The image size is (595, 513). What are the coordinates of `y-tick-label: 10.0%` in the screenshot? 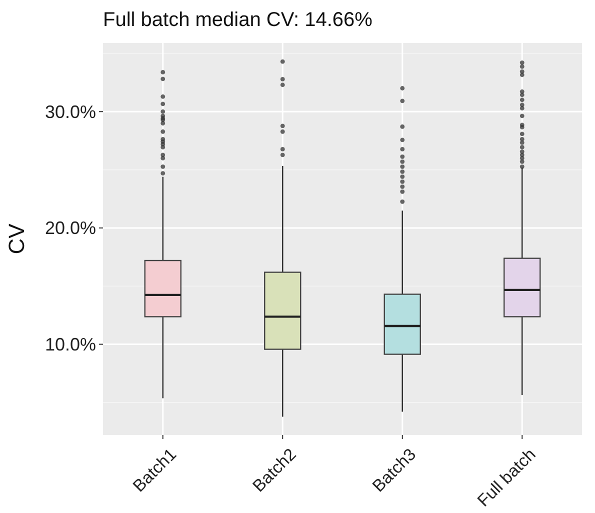 It's located at (70, 344).